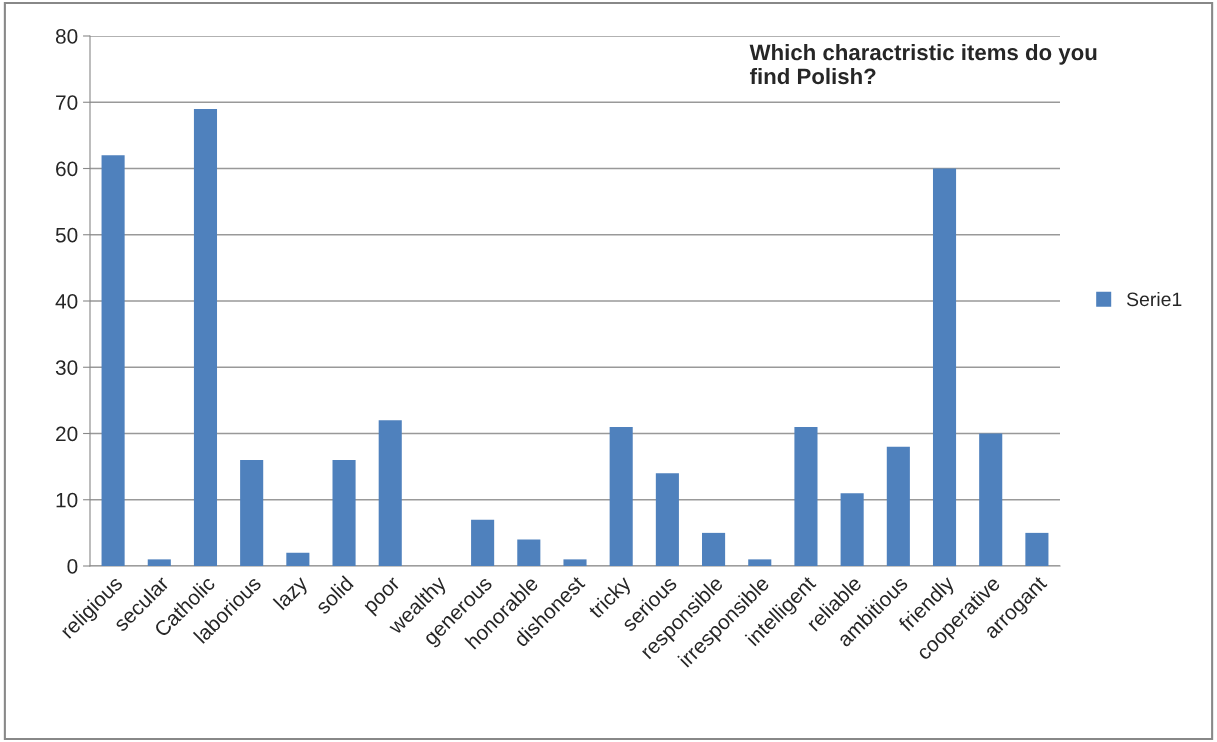 This screenshot has height=742, width=1217. I want to click on text: Which charactristic items do you find Polish?, so click(923, 64).